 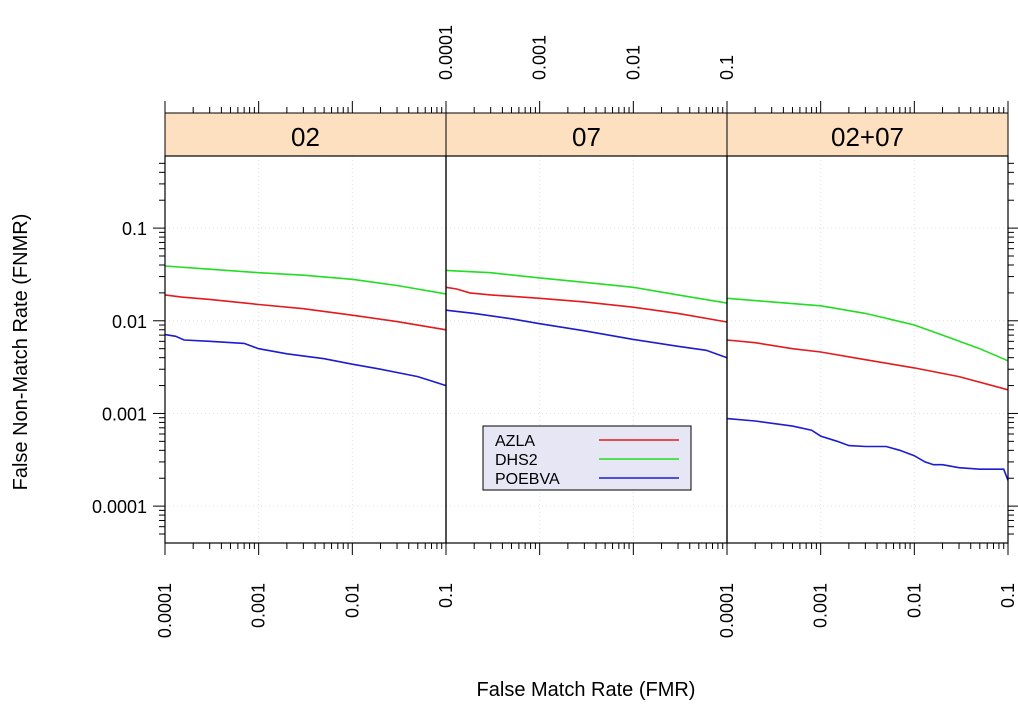 I want to click on legend-box, so click(x=587, y=458).